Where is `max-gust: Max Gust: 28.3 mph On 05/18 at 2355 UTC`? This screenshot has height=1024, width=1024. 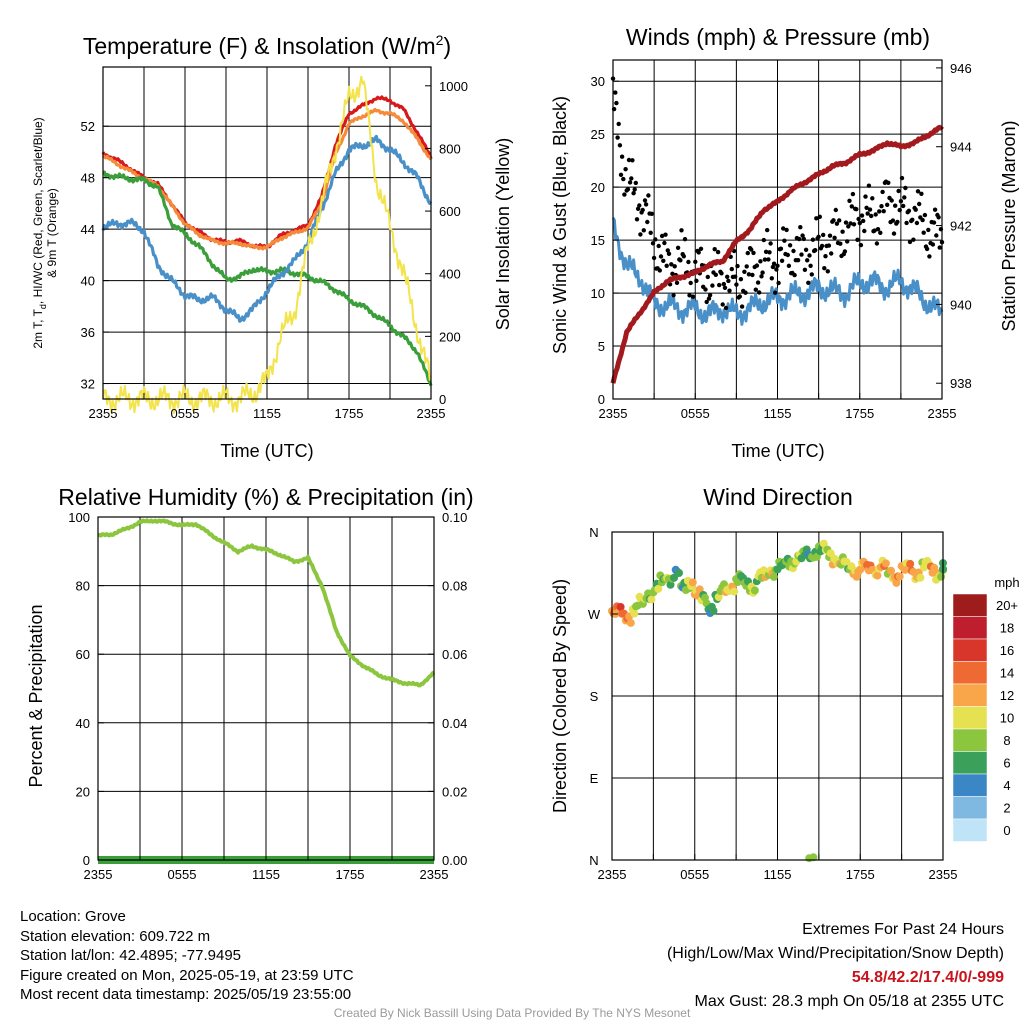 max-gust: Max Gust: 28.3 mph On 05/18 at 2355 UTC is located at coordinates (849, 1001).